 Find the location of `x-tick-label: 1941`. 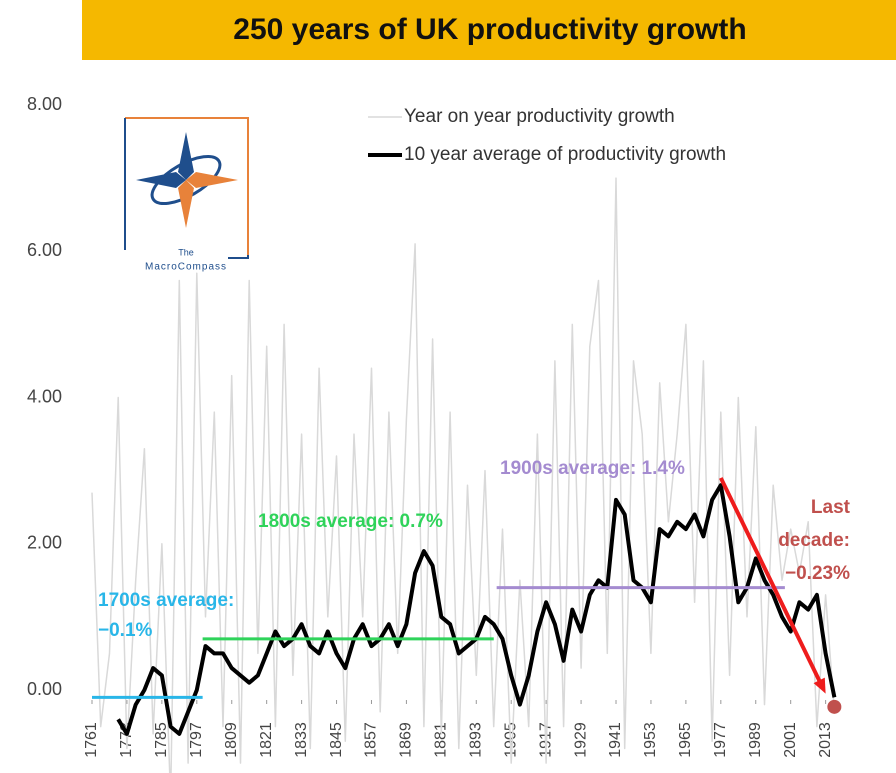

x-tick-label: 1941 is located at coordinates (615, 740).